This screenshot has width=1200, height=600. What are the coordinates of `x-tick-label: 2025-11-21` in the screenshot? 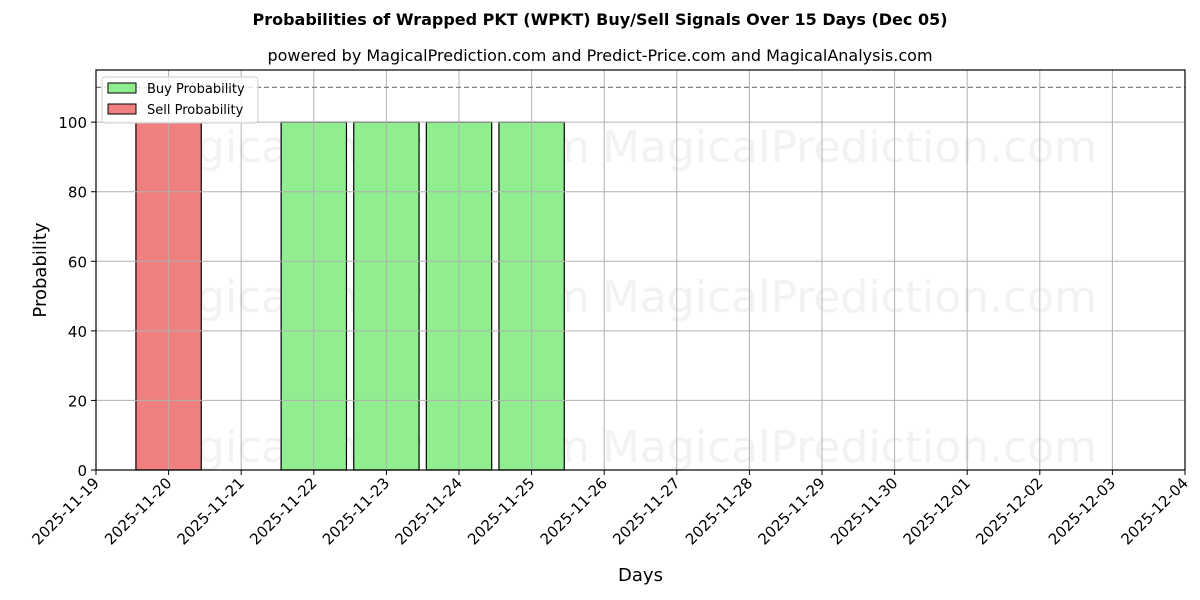 It's located at (211, 511).